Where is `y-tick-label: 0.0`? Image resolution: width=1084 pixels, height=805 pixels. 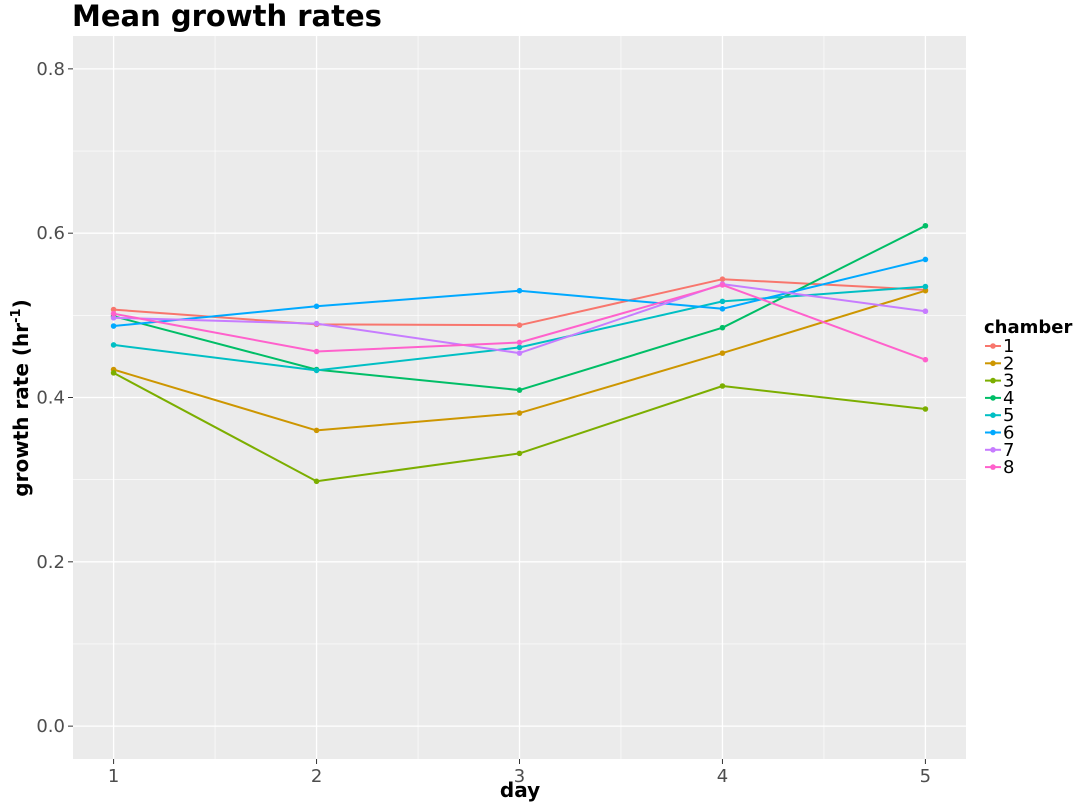 y-tick-label: 0.0 is located at coordinates (50, 726).